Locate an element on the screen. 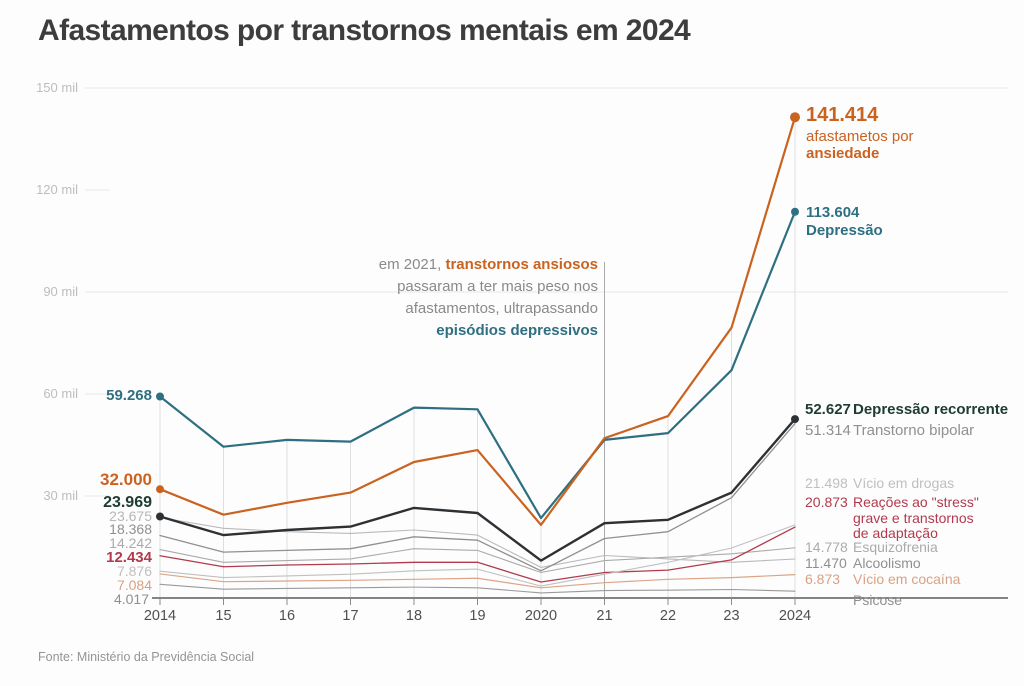  end-label-depressao-line1: Depressão is located at coordinates (844, 230).